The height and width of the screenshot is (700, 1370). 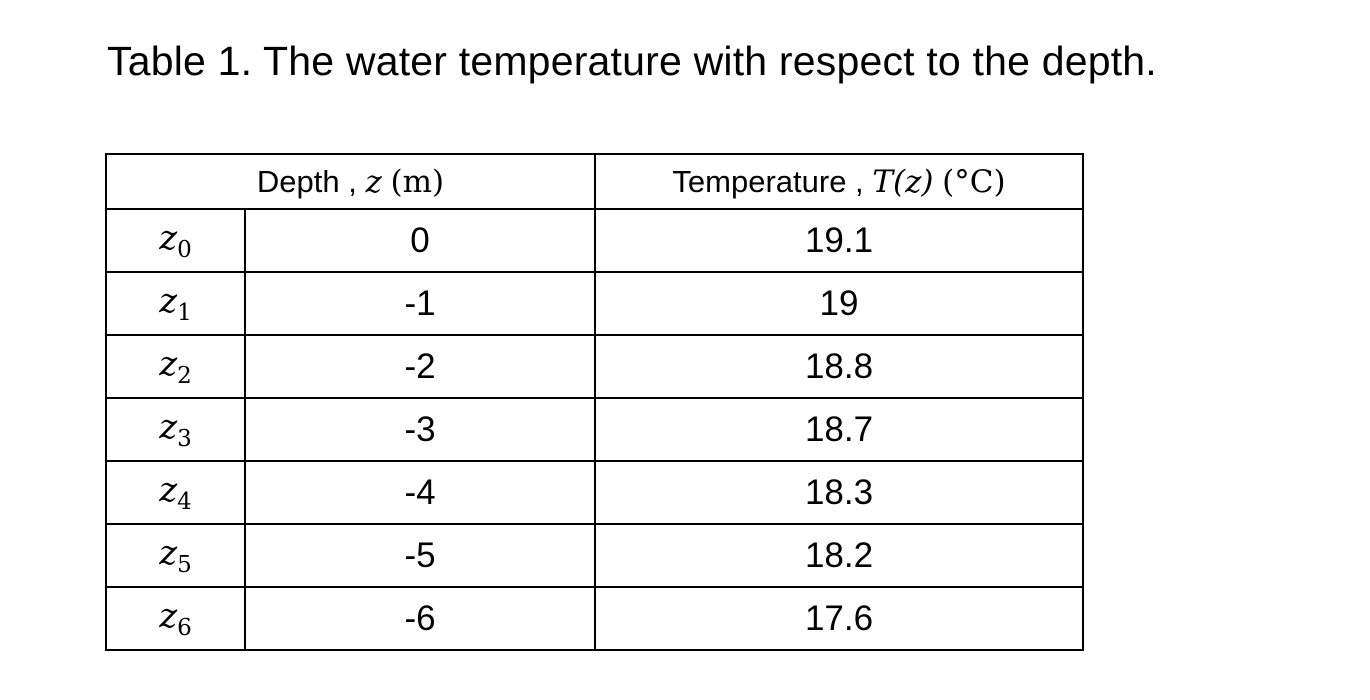 I want to click on depth-unit: (m), so click(x=417, y=181).